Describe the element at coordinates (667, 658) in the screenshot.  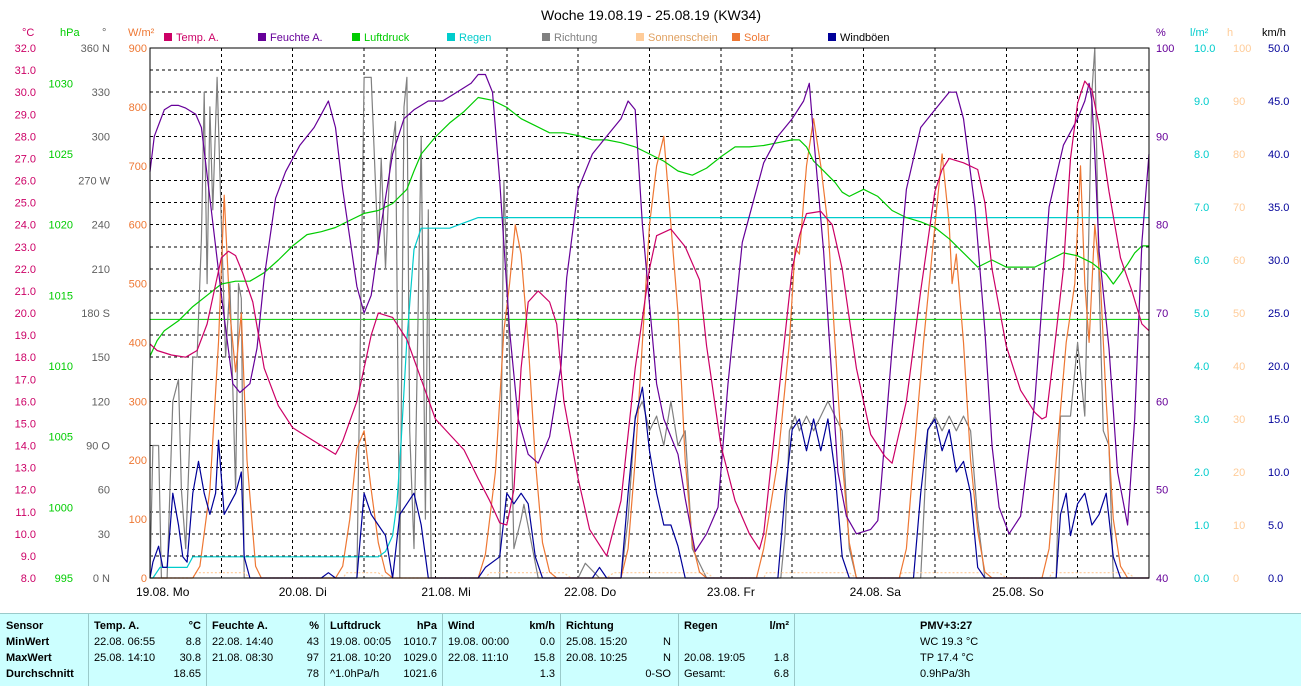
I see `direction-max-value: N` at that location.